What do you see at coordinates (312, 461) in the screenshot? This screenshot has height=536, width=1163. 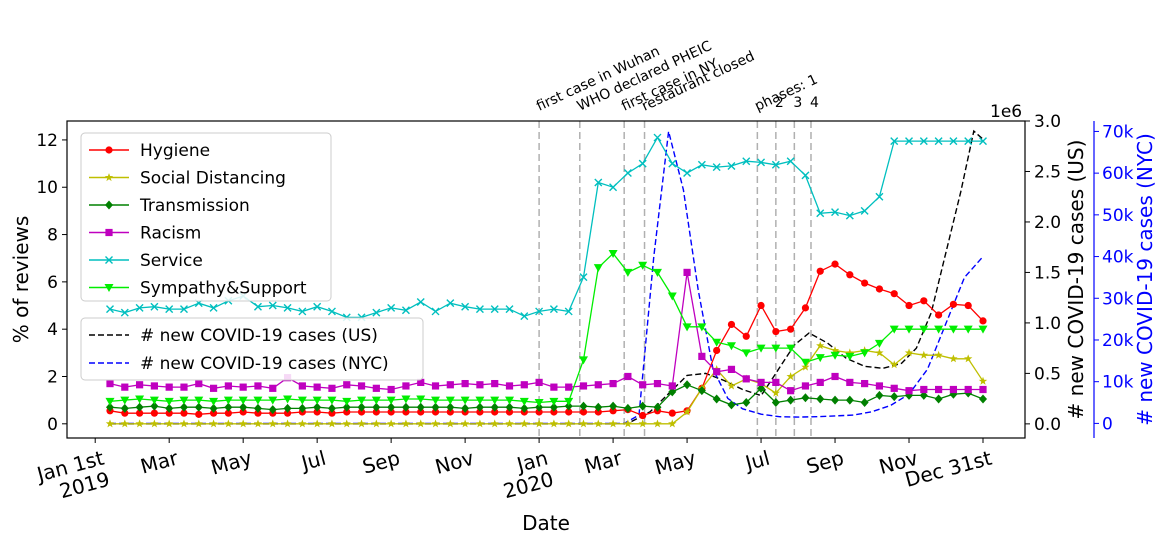 I see `x-tick-label: Jul` at bounding box center [312, 461].